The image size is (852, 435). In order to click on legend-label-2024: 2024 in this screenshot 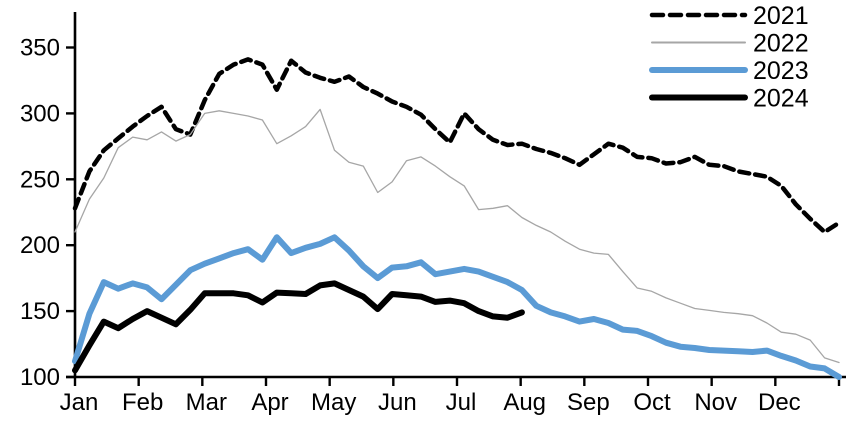, I will do `click(781, 99)`.